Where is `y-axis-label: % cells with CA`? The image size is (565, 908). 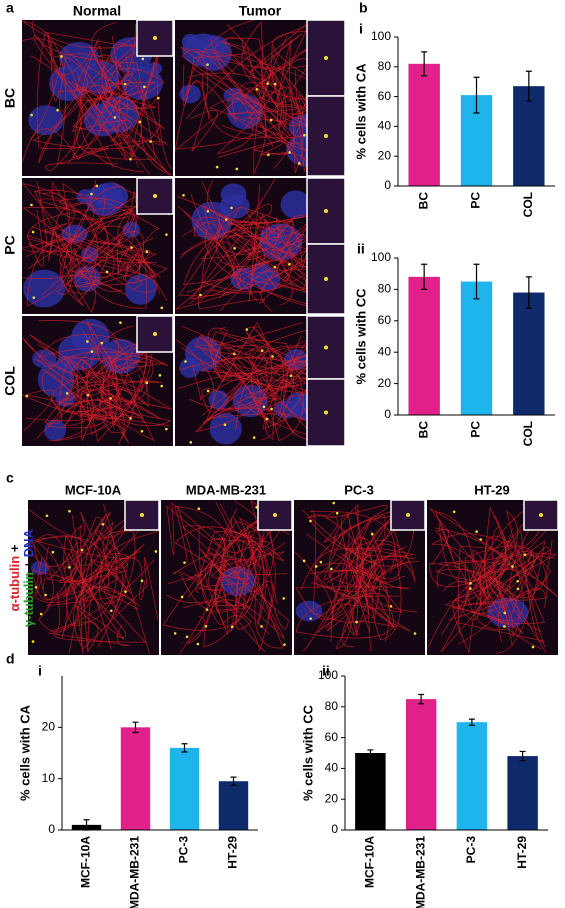 y-axis-label: % cells with CA is located at coordinates (24, 752).